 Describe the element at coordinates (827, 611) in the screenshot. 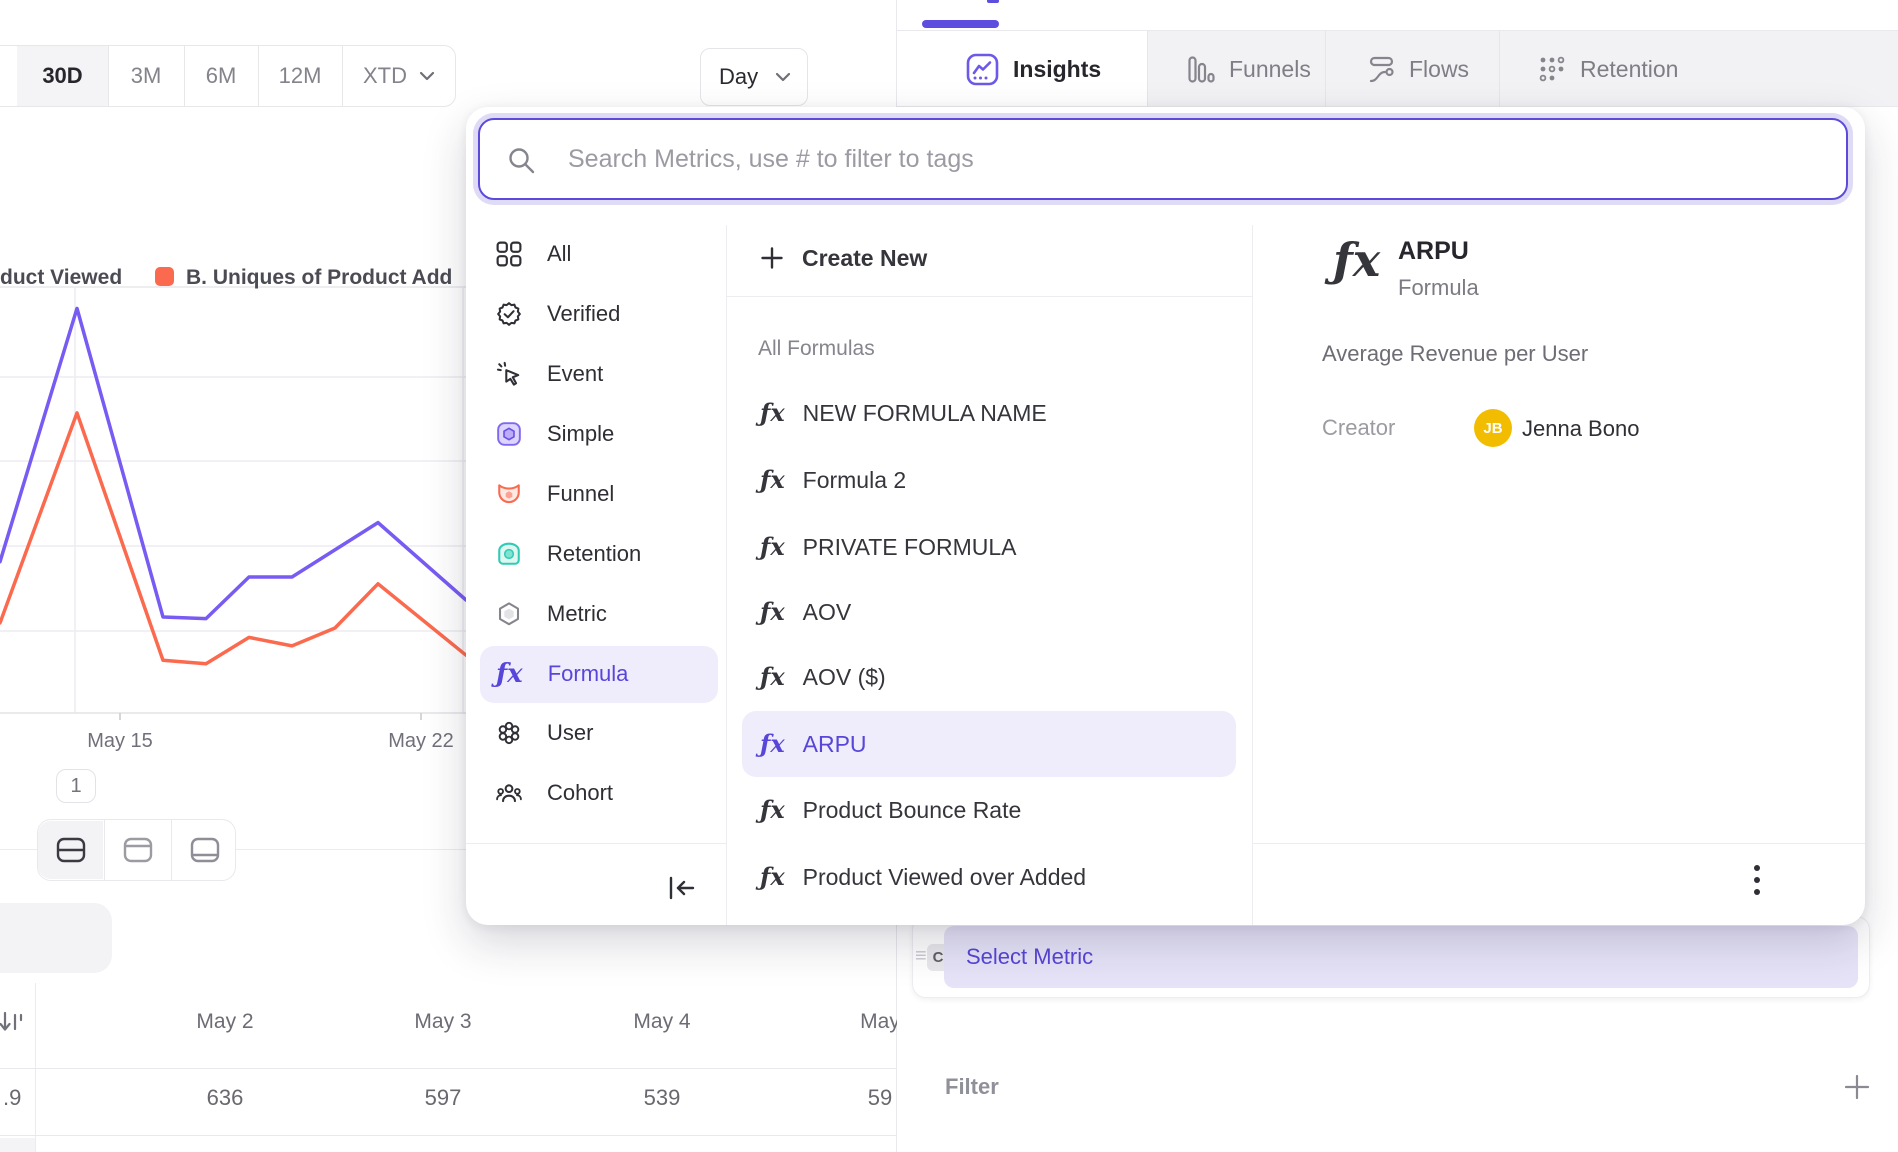

I see `formula-item-label: AOV` at that location.